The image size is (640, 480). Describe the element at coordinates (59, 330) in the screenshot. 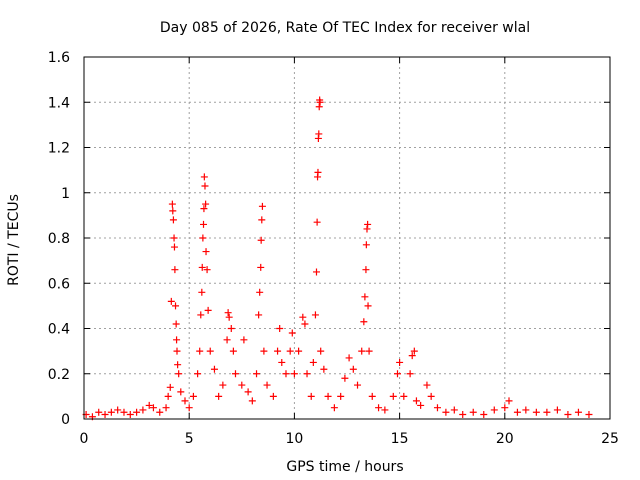

I see `y-tick-label: 0.4` at that location.